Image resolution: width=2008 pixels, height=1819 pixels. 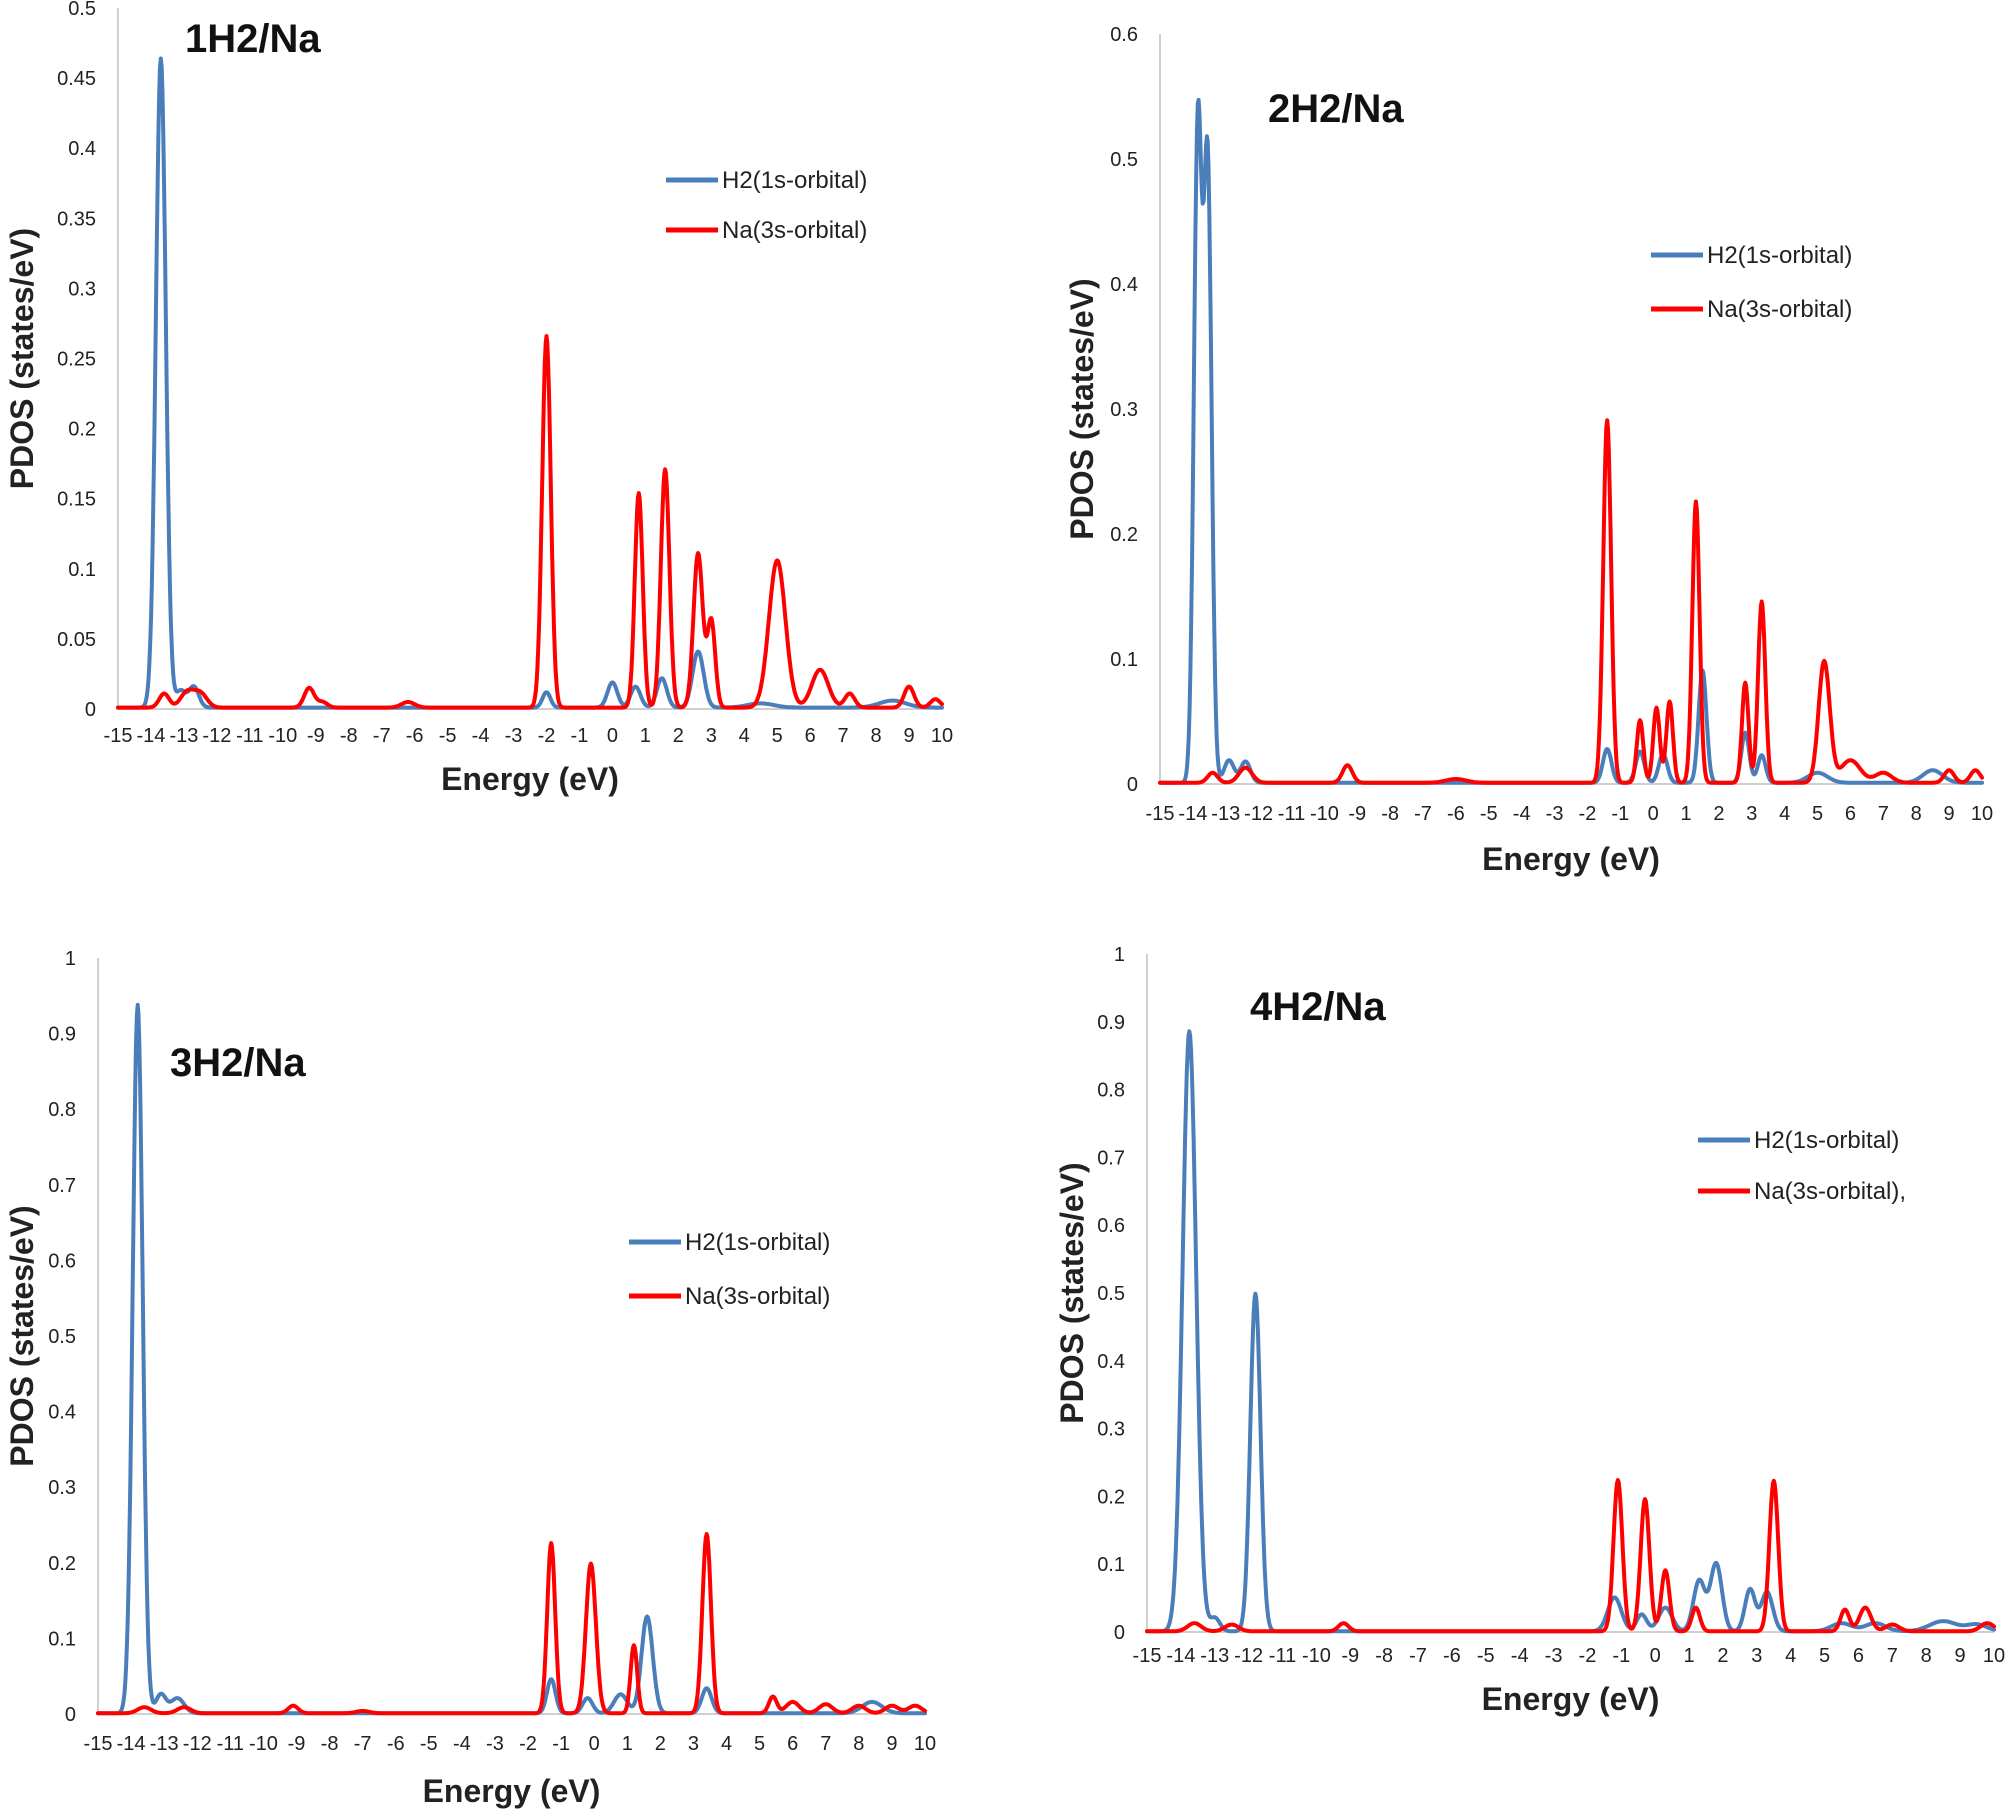 I want to click on legend-label-na: Na(3s-orbital), so click(x=1779, y=309).